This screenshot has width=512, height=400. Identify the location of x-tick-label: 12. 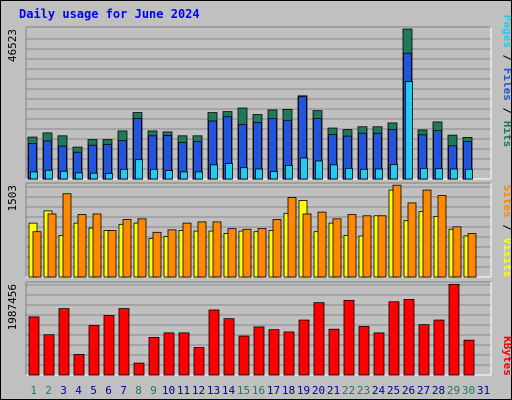
(198, 390).